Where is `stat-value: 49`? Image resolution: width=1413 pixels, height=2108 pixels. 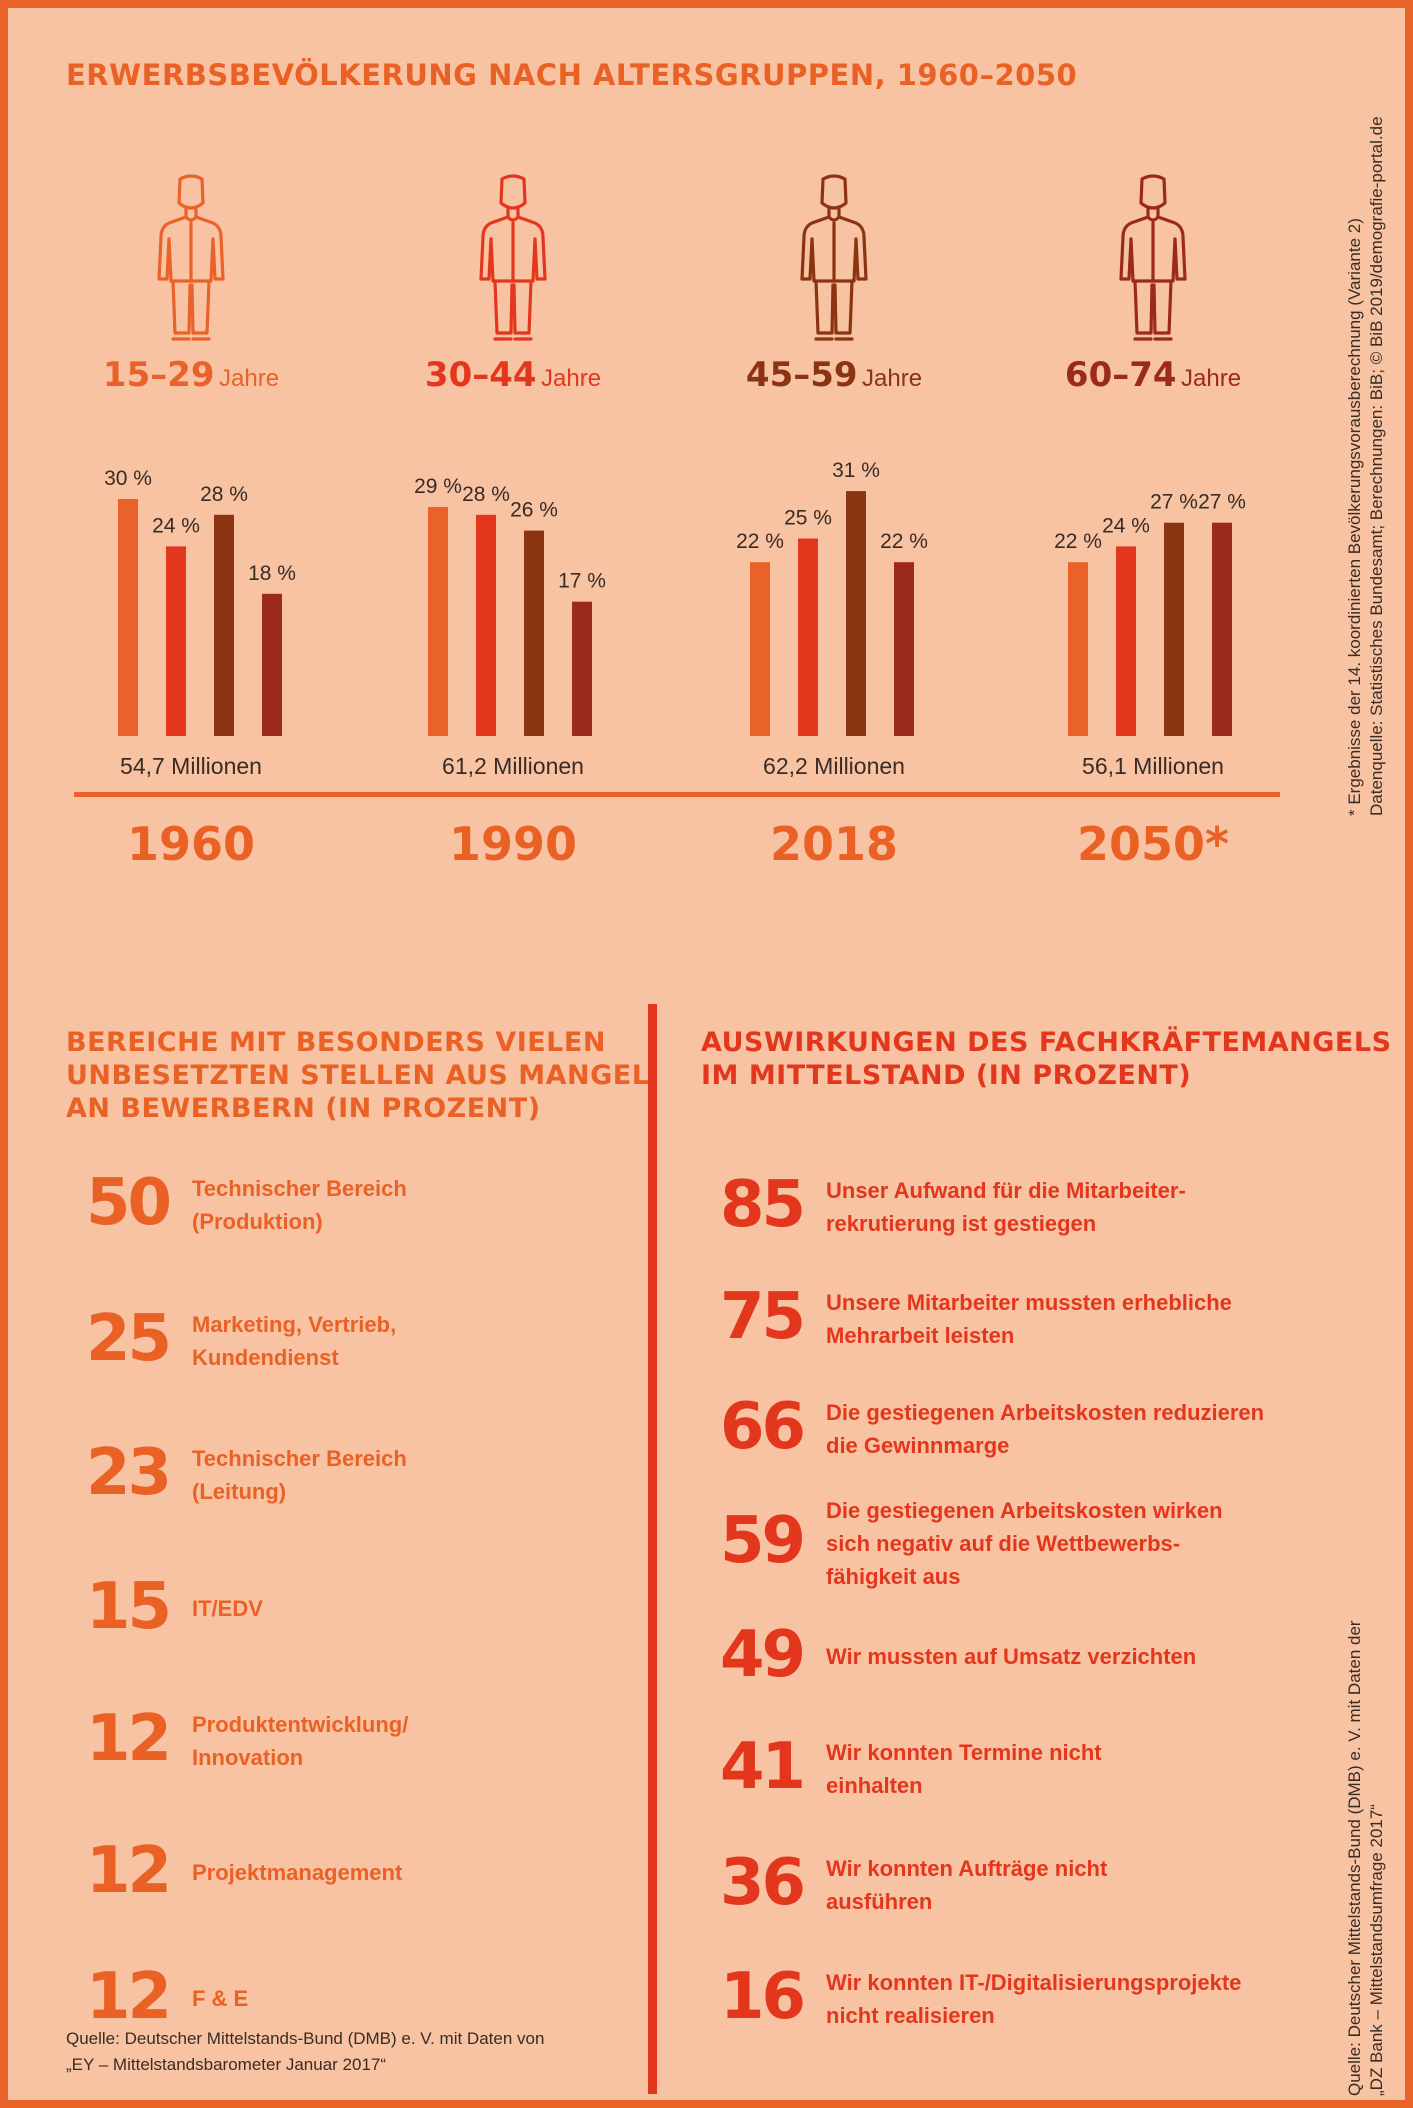
stat-value: 49 is located at coordinates (763, 1655).